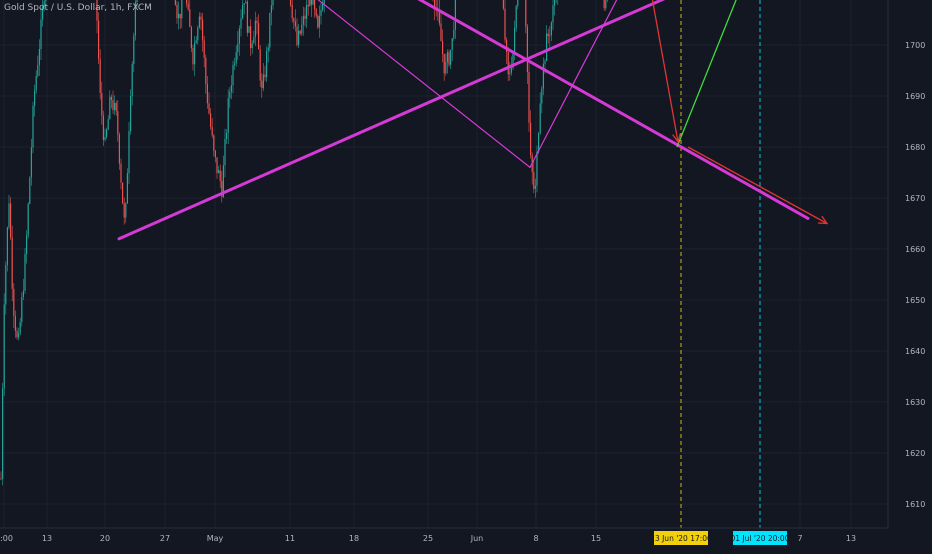  I want to click on time-axis: 2:00 13 20 27 May 11 18 25 Jun 8 15 7 13, so click(428, 538).